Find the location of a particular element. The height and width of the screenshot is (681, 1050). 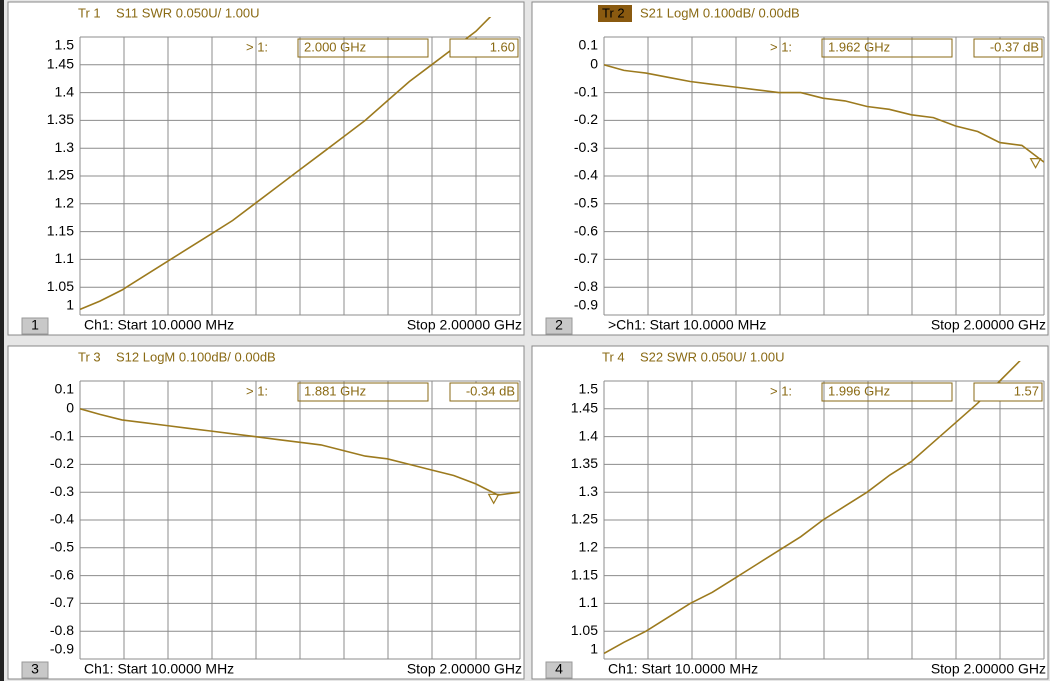

trace-title: S21 LogM 0.100dB/ 0.00dB is located at coordinates (720, 12).